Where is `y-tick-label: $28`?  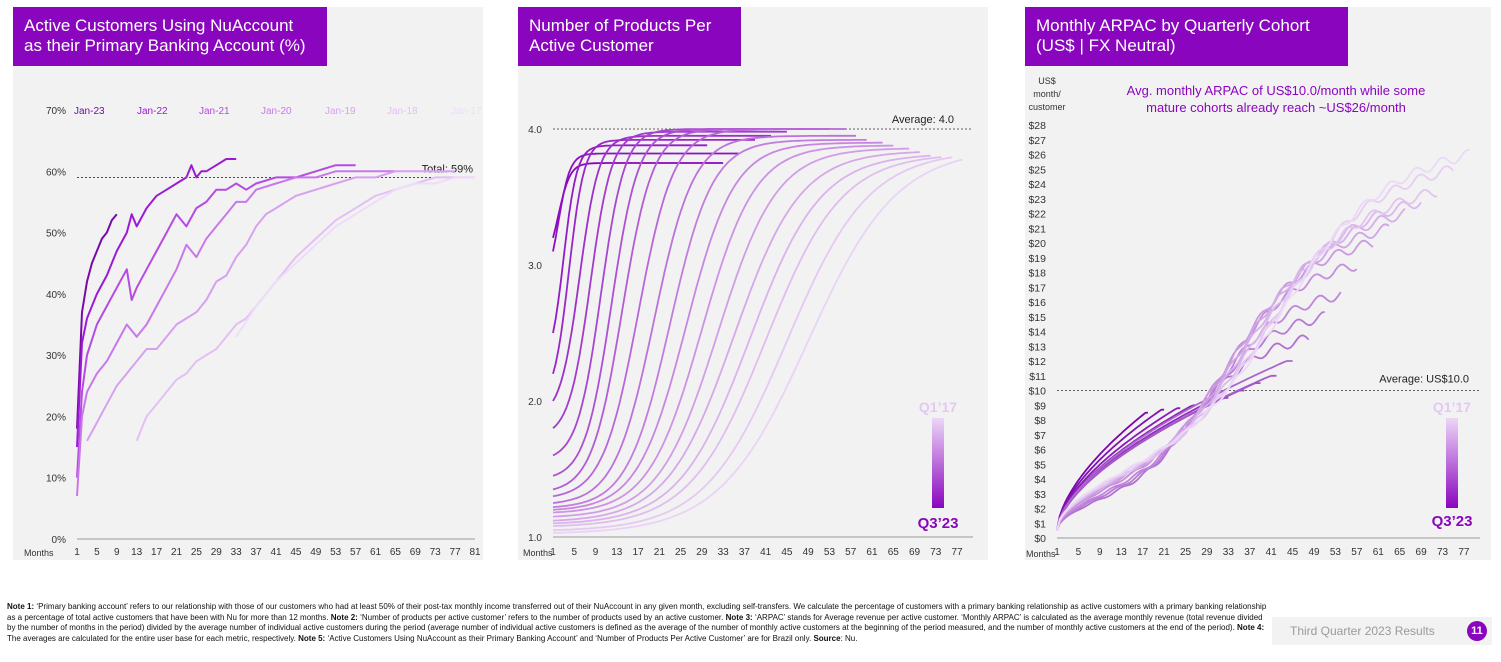 y-tick-label: $28 is located at coordinates (1037, 126).